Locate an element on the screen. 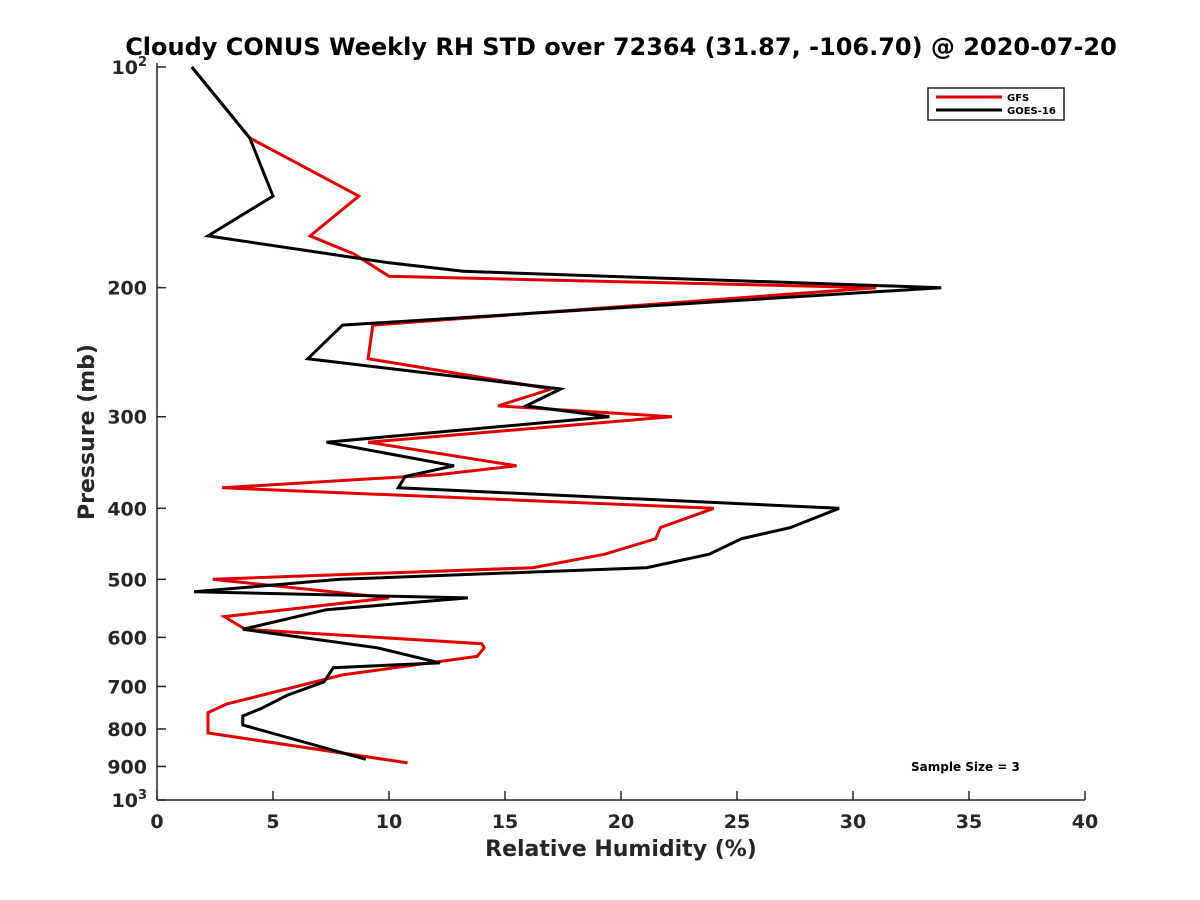  y-tick-label: 400 is located at coordinates (127, 509).